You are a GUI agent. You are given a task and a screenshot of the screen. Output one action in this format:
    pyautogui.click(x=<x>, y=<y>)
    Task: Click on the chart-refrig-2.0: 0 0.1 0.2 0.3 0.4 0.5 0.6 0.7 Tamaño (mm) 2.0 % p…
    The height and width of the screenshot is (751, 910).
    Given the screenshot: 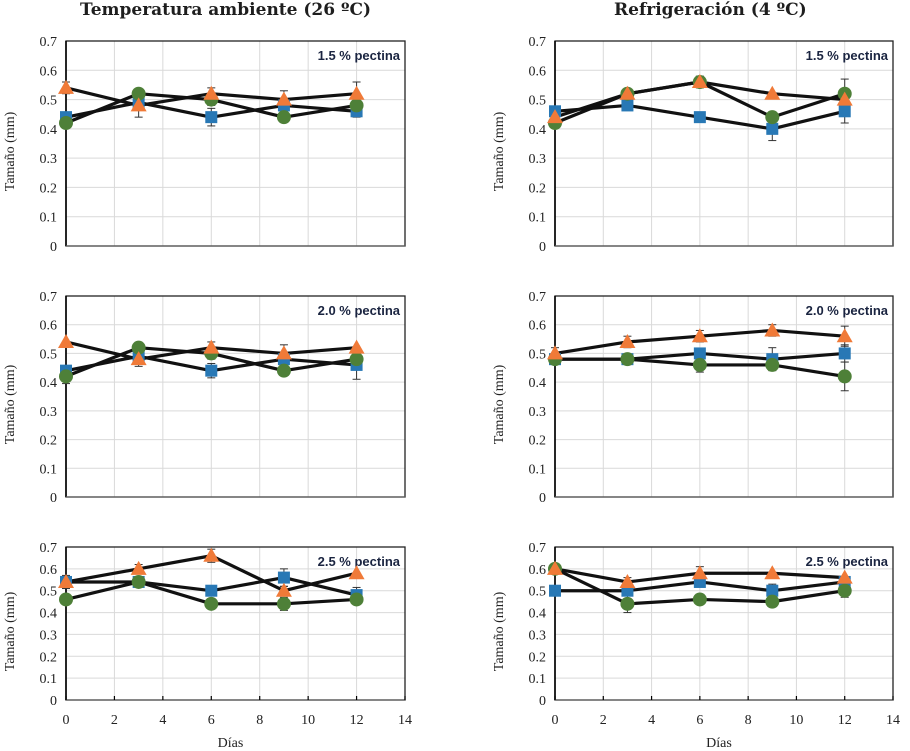 What is the action you would take?
    pyautogui.click(x=693, y=398)
    